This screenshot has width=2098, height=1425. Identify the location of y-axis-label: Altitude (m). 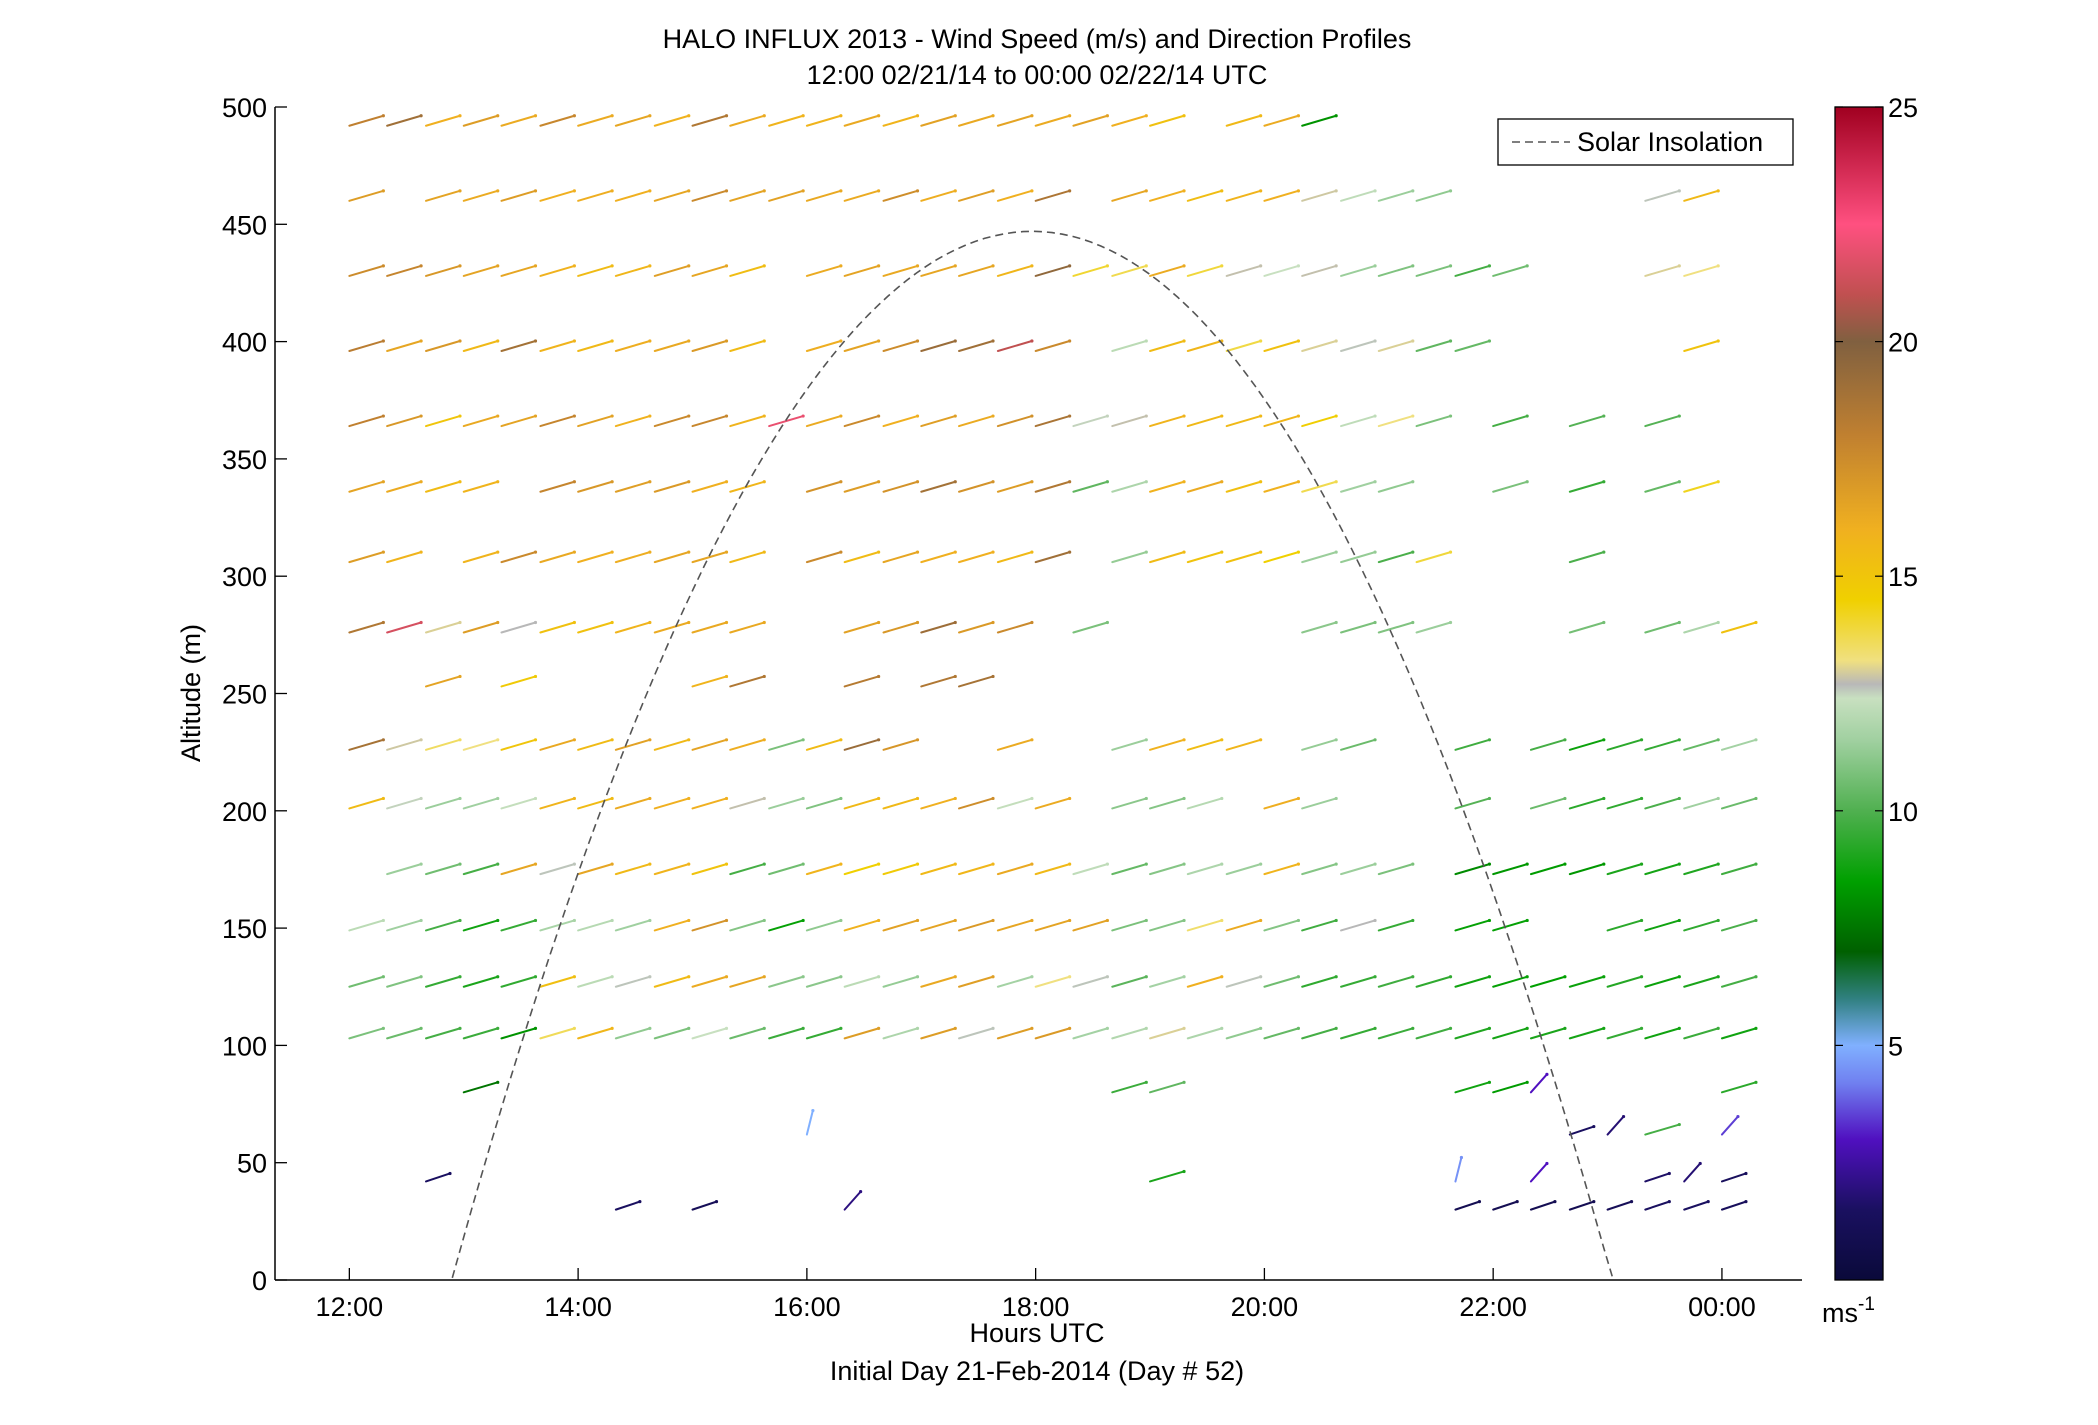
(191, 693).